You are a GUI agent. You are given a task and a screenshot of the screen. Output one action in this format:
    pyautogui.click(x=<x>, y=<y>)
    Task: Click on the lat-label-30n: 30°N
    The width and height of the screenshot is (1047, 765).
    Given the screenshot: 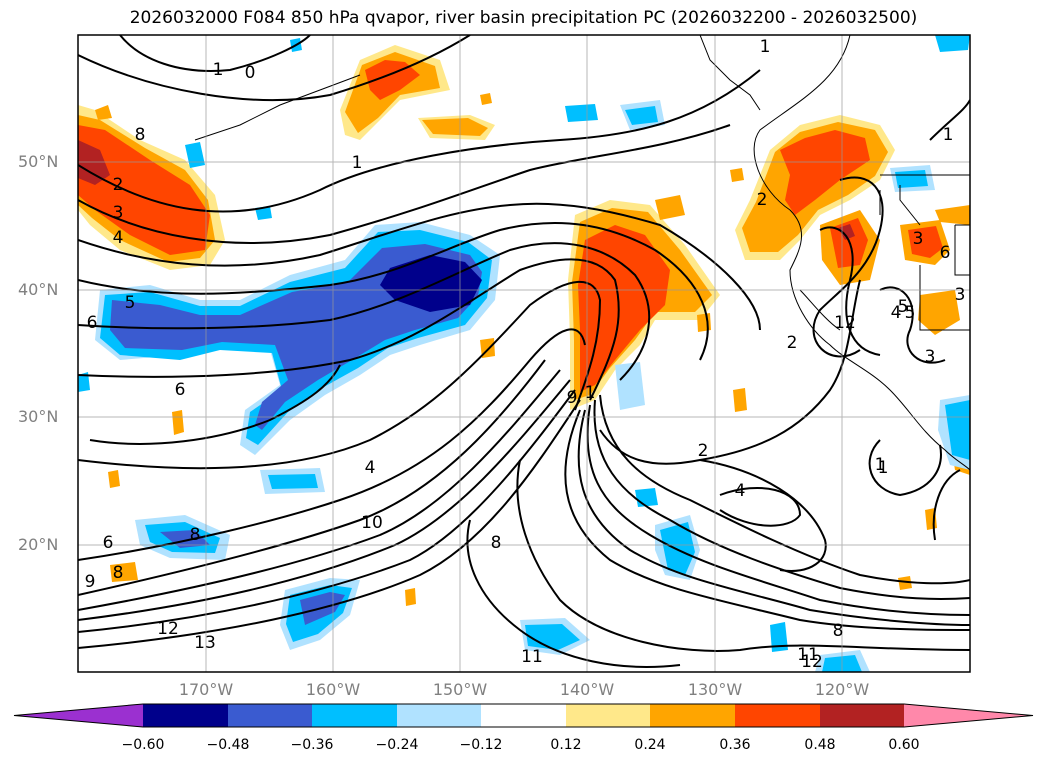 What is the action you would take?
    pyautogui.click(x=38, y=416)
    